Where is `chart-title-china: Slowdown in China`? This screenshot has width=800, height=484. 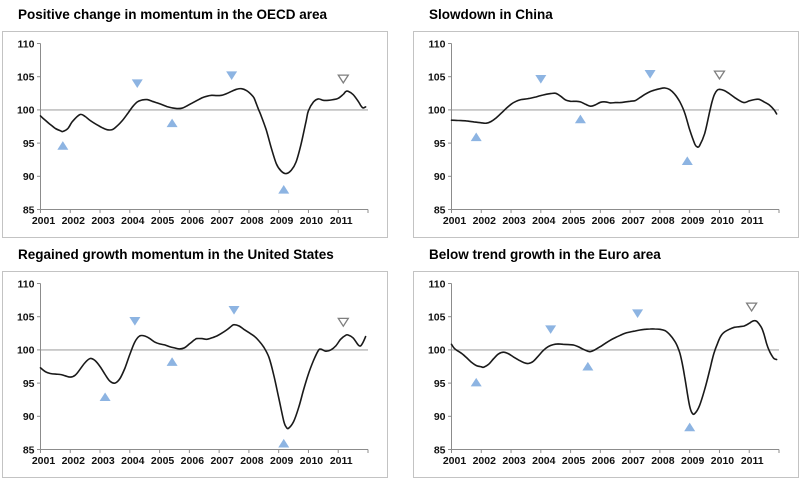 chart-title-china: Slowdown in China is located at coordinates (491, 14).